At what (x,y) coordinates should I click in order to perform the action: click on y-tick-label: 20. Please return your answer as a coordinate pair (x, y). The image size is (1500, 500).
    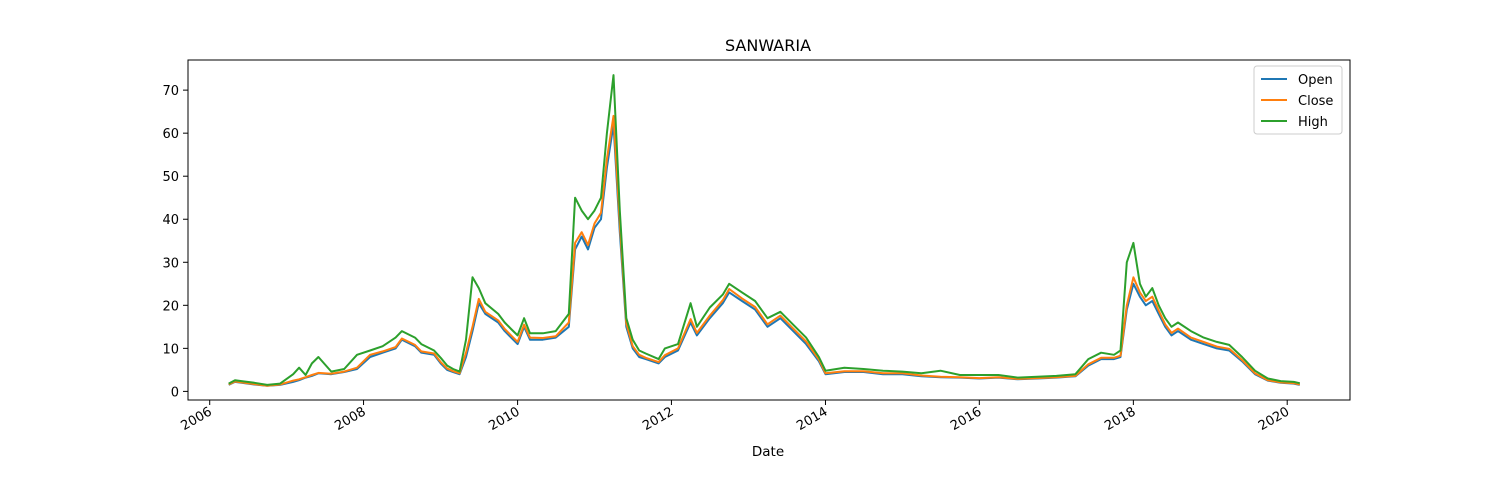
    Looking at the image, I should click on (170, 306).